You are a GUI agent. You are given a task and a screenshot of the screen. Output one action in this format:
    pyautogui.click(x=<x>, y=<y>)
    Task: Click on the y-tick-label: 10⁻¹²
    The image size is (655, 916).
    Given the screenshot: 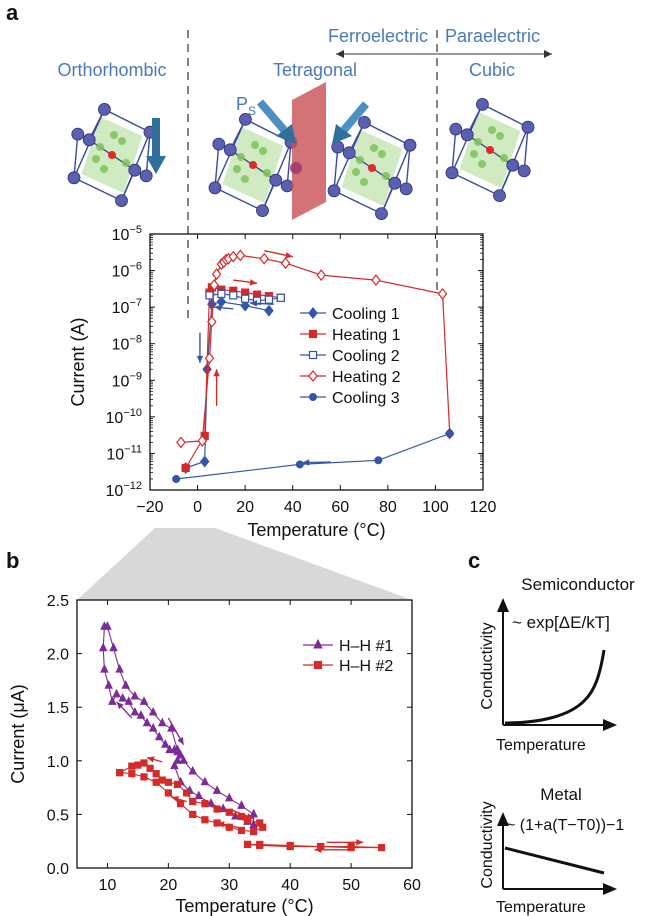 What is the action you would take?
    pyautogui.click(x=124, y=490)
    